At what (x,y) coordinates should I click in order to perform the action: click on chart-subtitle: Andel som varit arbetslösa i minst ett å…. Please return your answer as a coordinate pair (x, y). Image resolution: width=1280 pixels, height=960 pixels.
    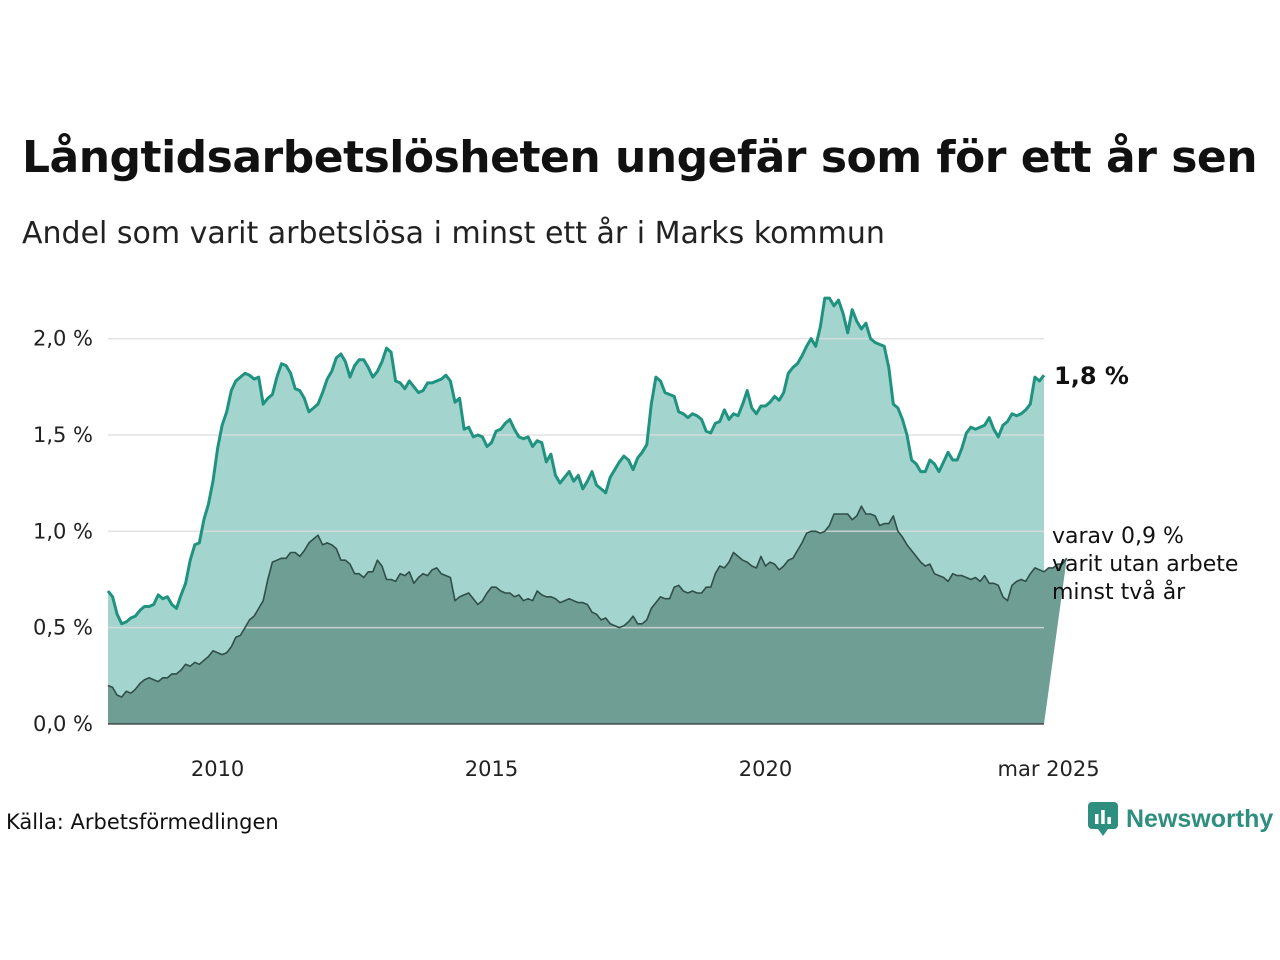
    Looking at the image, I should click on (453, 233).